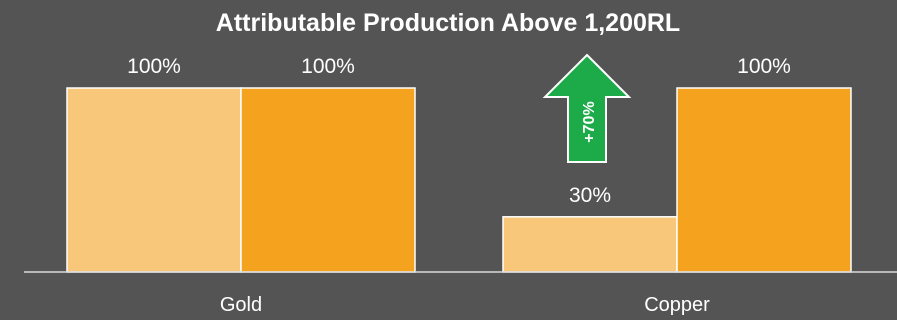  What do you see at coordinates (154, 66) in the screenshot?
I see `data-label-gold-1: 100%` at bounding box center [154, 66].